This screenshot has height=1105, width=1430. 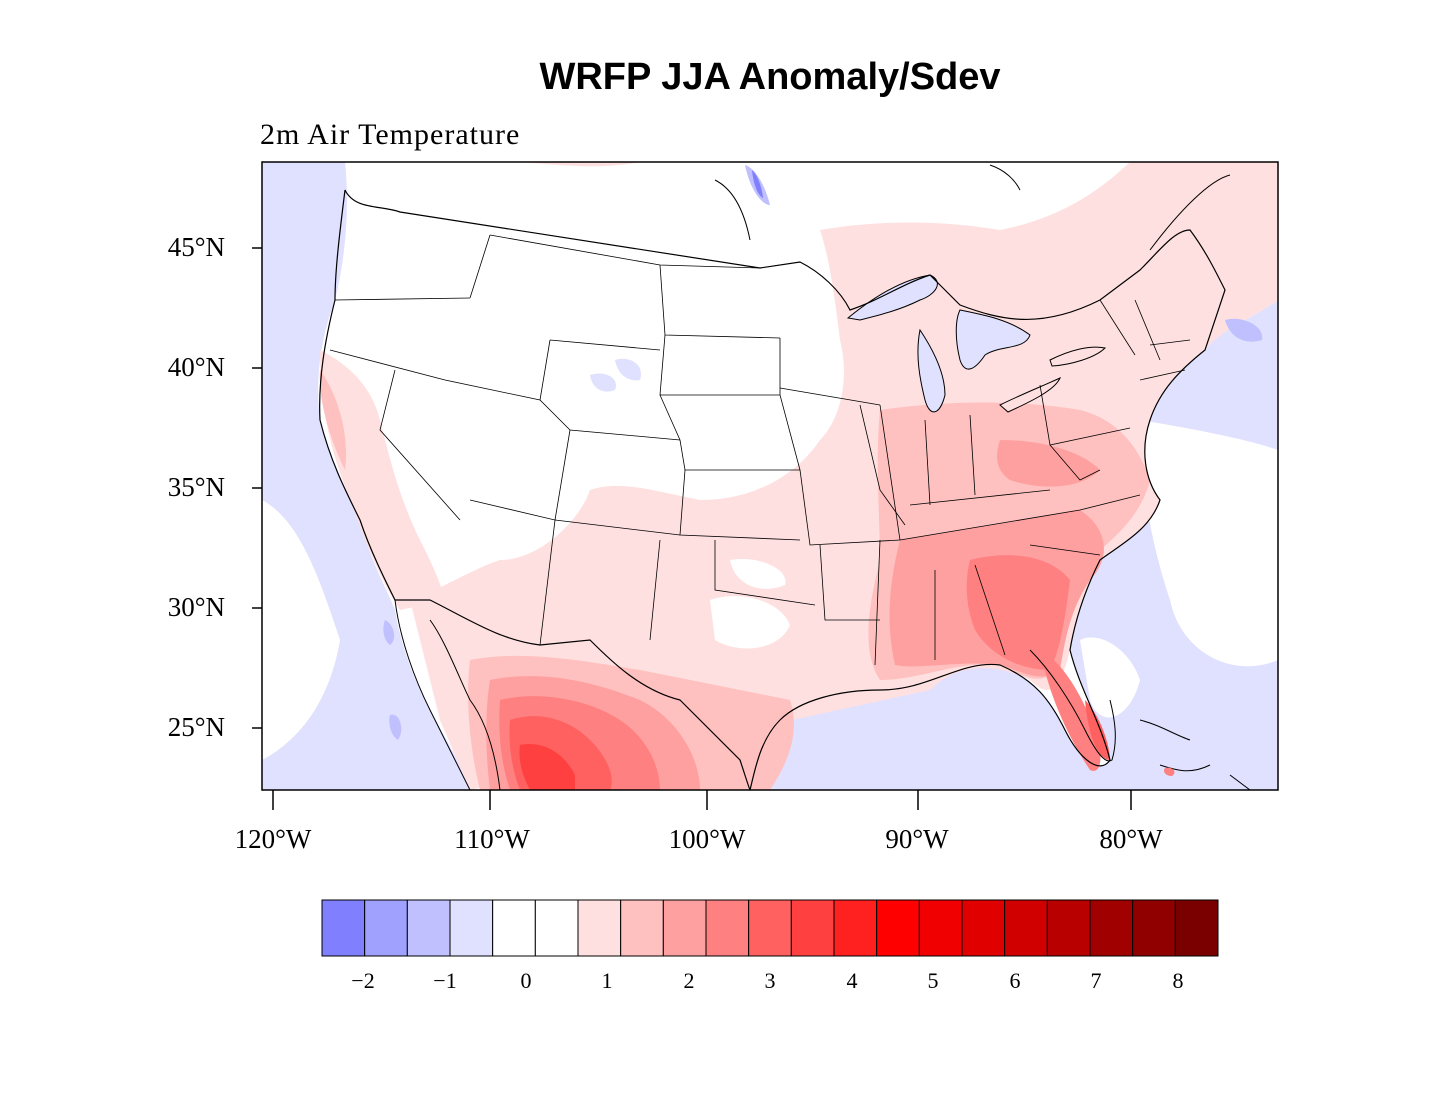 What do you see at coordinates (1178, 980) in the screenshot?
I see `colorbar-label: 8` at bounding box center [1178, 980].